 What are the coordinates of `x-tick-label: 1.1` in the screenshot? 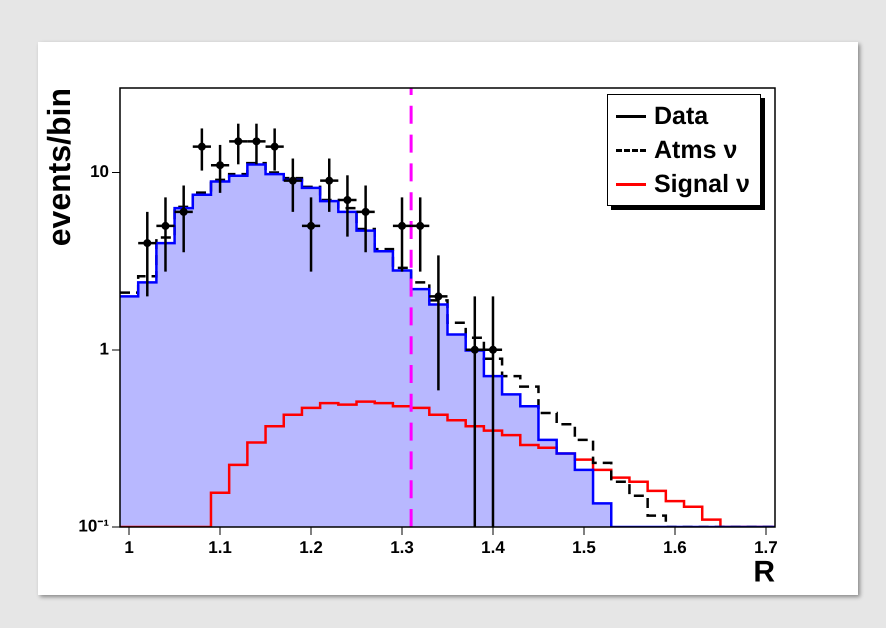 It's located at (220, 547).